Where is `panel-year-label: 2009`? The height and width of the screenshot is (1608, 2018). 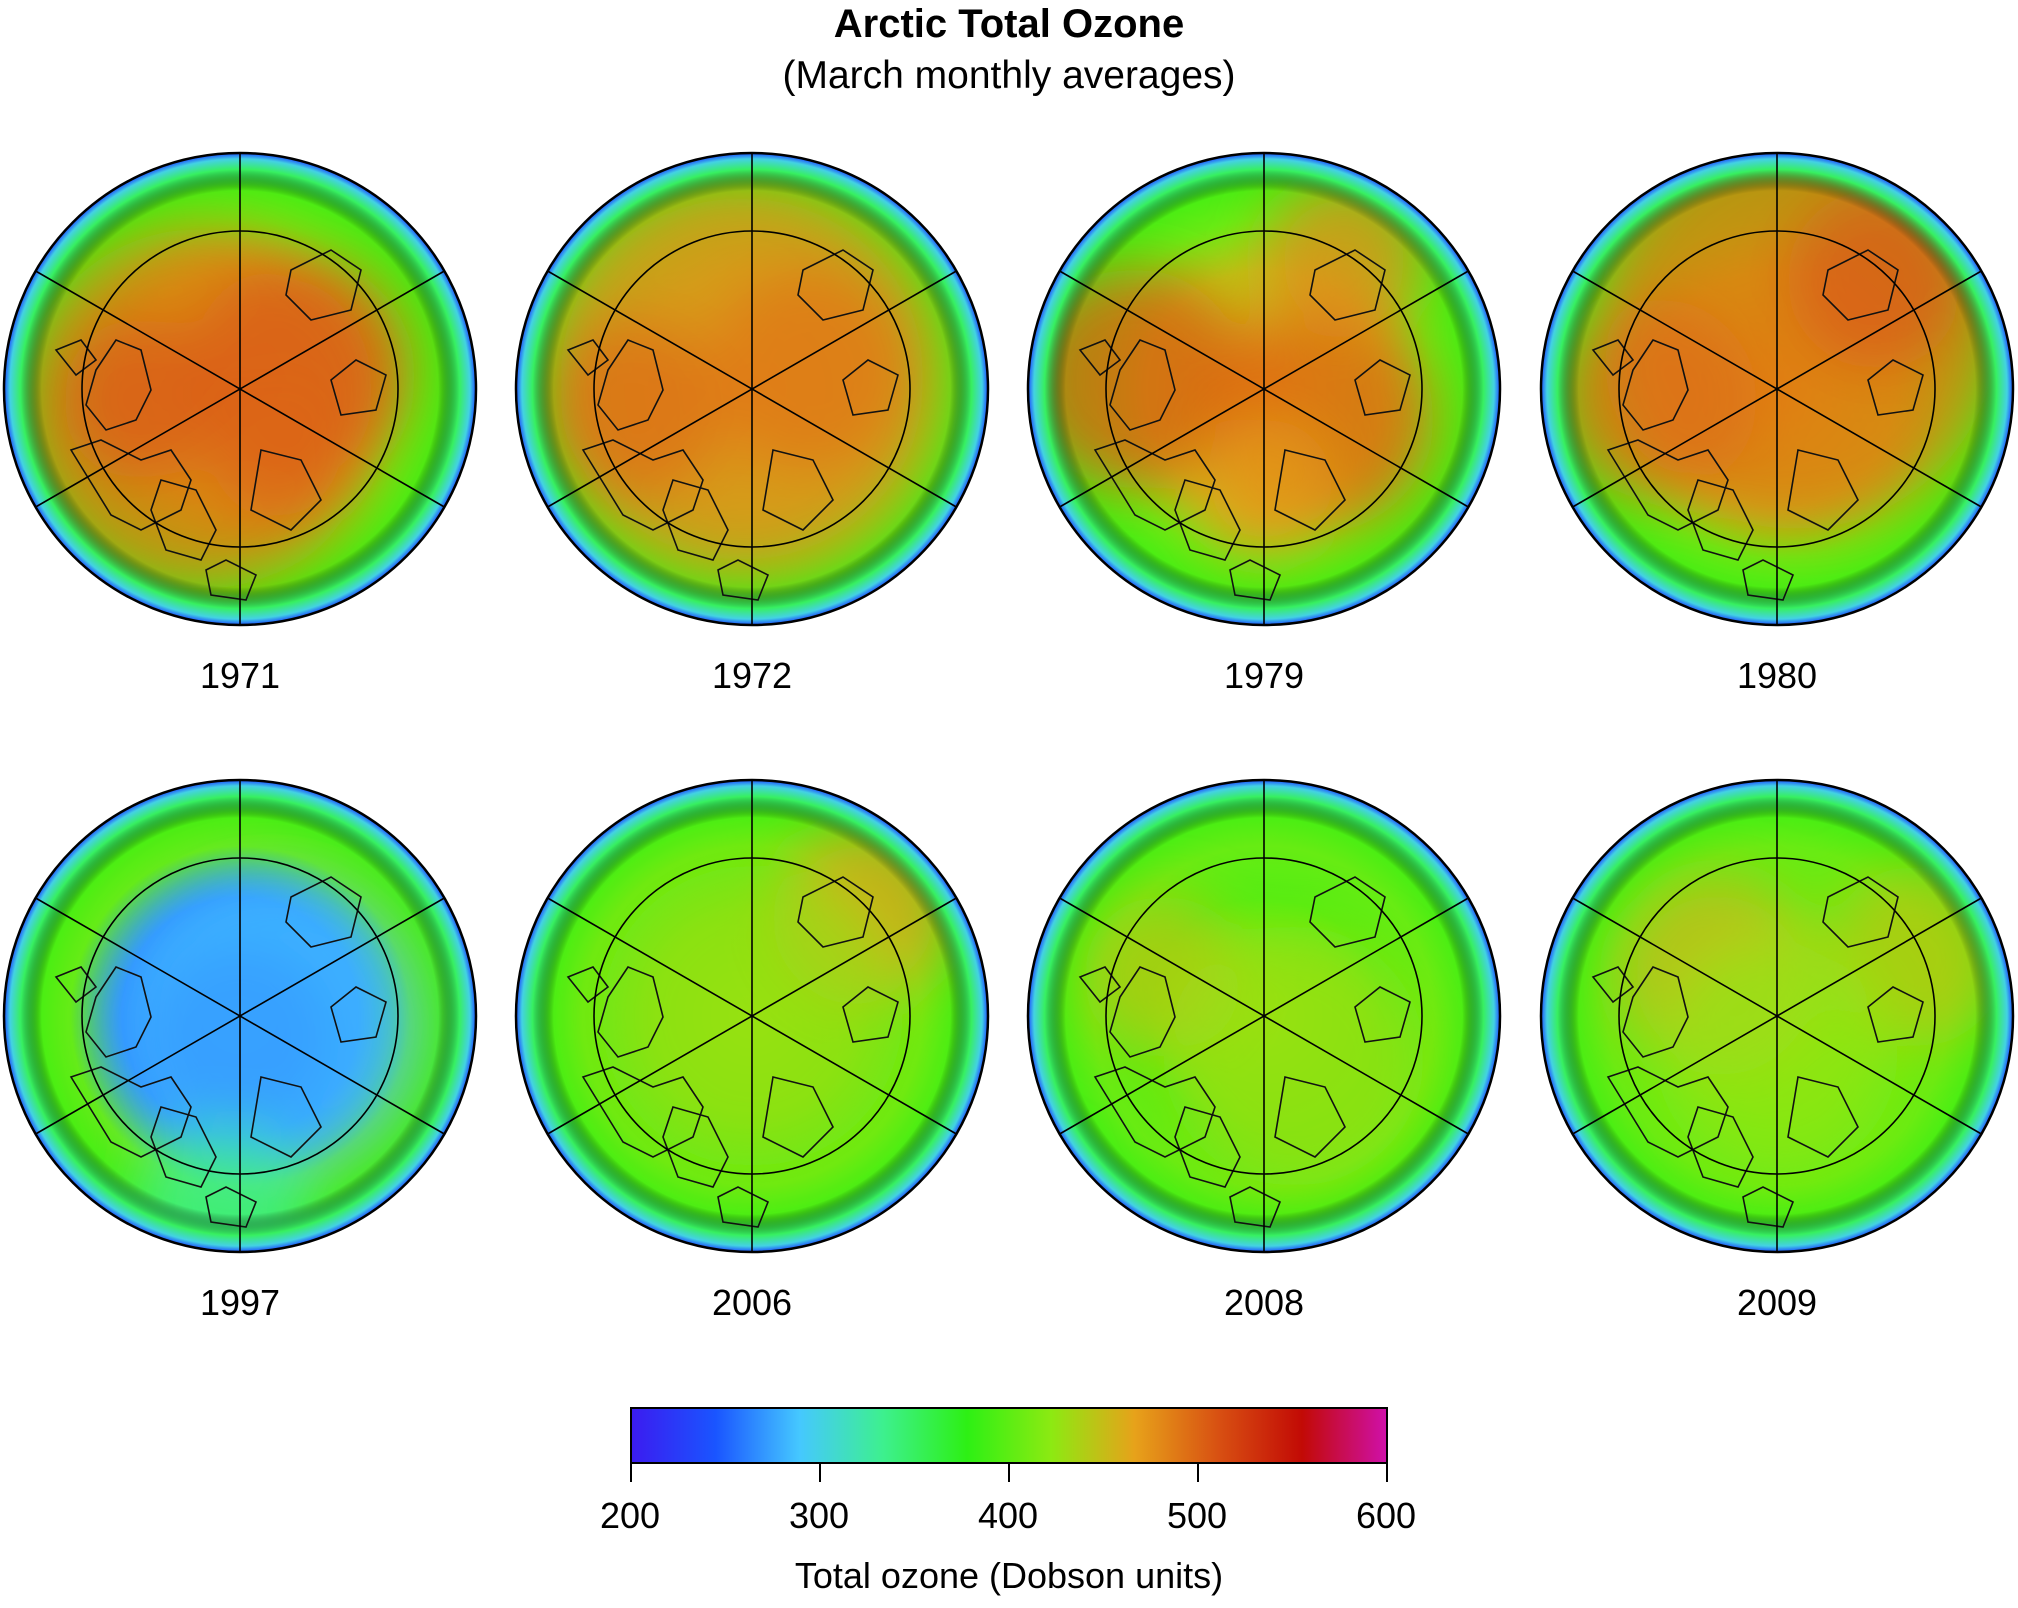
panel-year-label: 2009 is located at coordinates (1777, 1302).